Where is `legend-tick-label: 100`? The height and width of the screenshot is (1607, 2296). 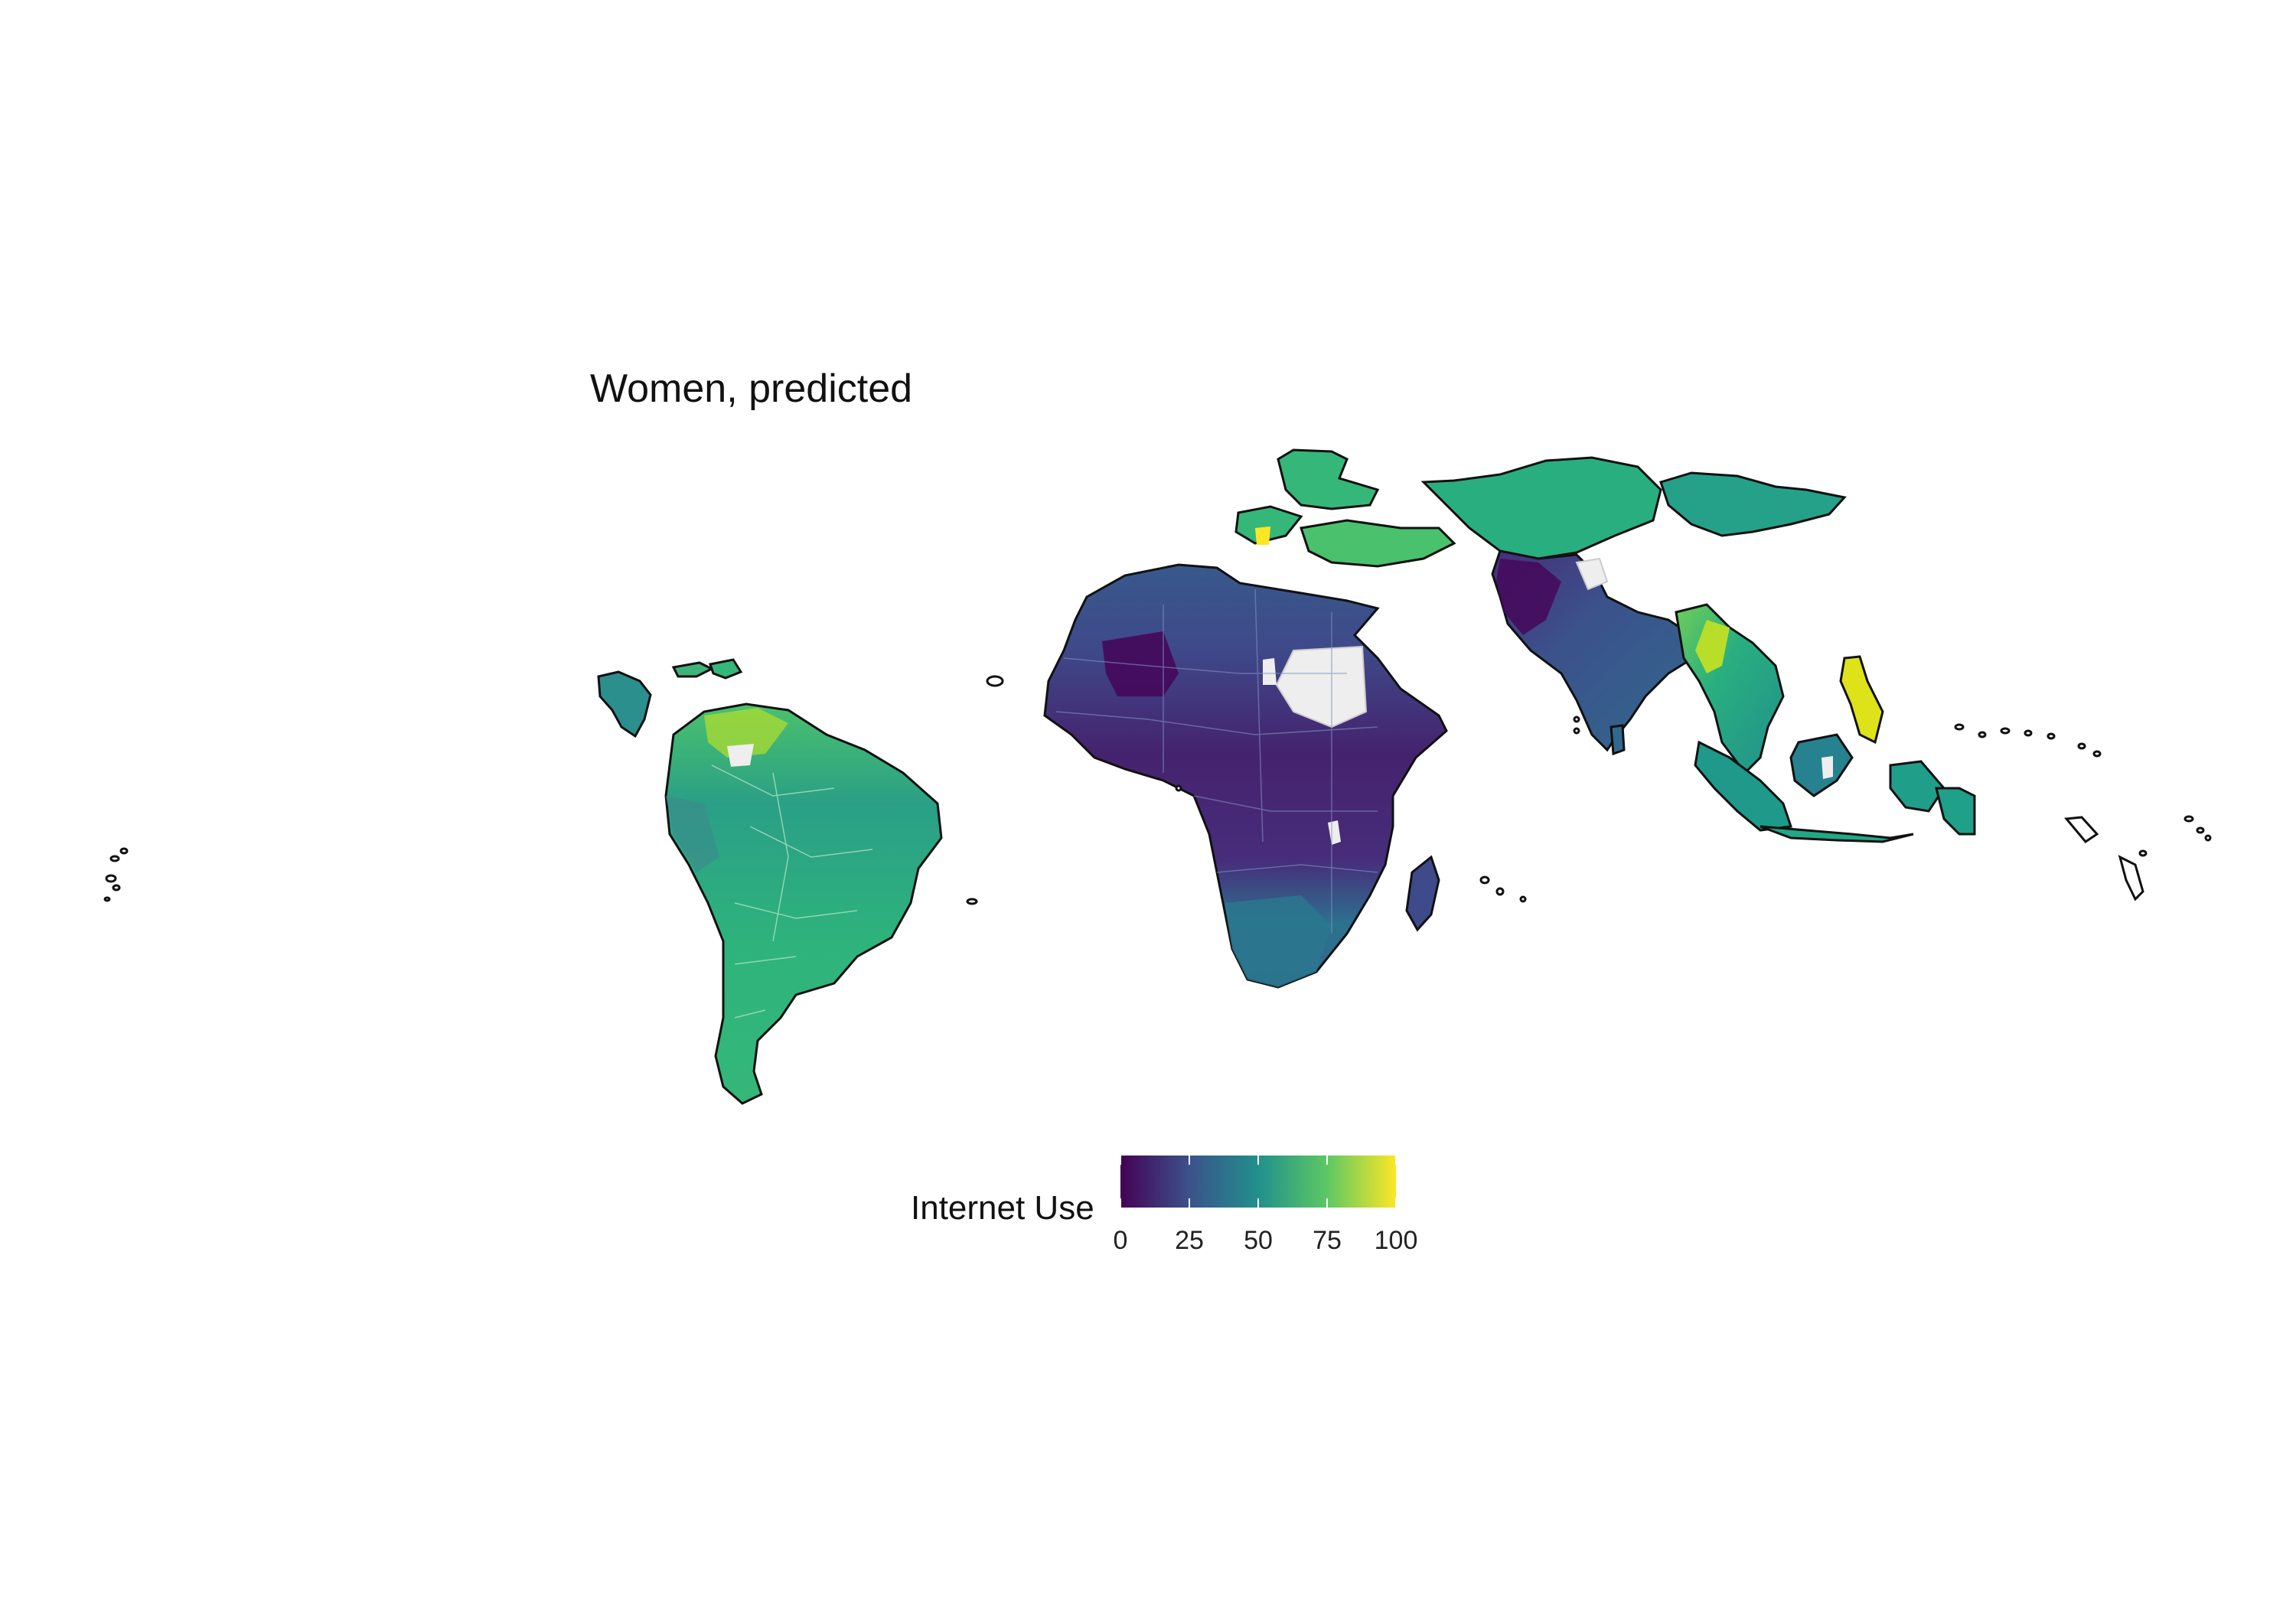
legend-tick-label: 100 is located at coordinates (1396, 1240).